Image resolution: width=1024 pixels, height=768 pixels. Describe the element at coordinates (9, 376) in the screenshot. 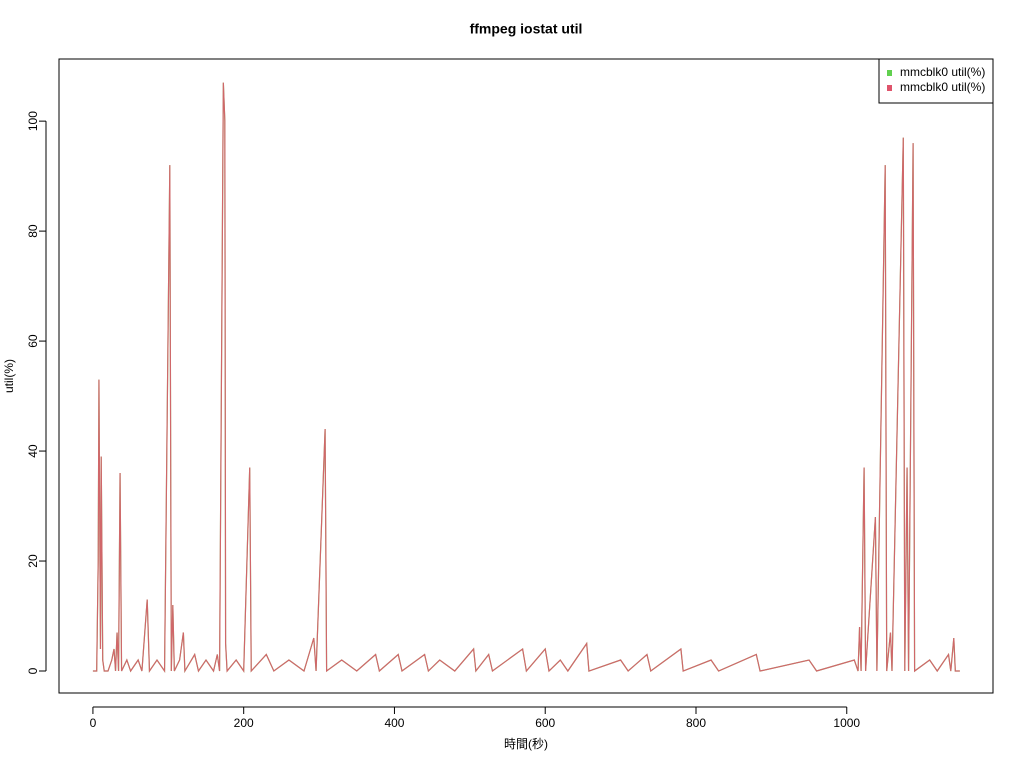

I see `y-axis-label: util(%)` at that location.